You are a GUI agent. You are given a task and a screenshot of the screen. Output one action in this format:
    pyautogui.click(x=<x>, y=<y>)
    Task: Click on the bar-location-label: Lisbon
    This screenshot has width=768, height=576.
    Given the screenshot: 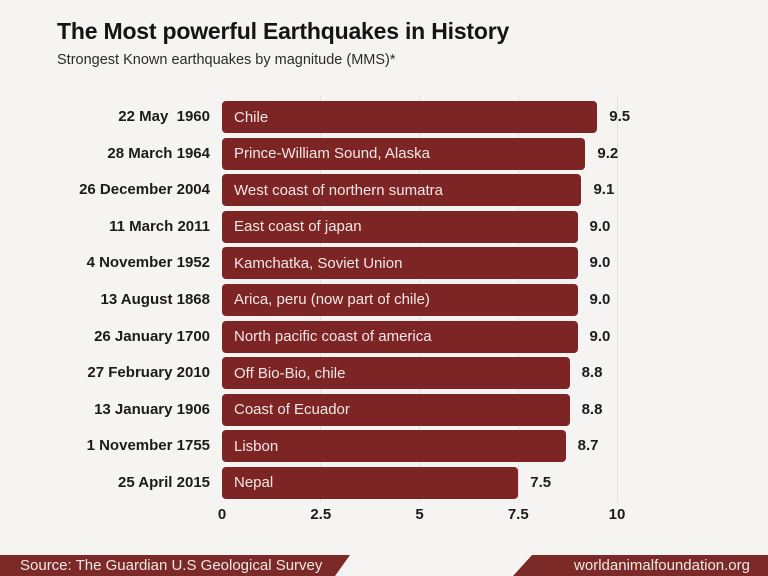 What is the action you would take?
    pyautogui.click(x=256, y=446)
    